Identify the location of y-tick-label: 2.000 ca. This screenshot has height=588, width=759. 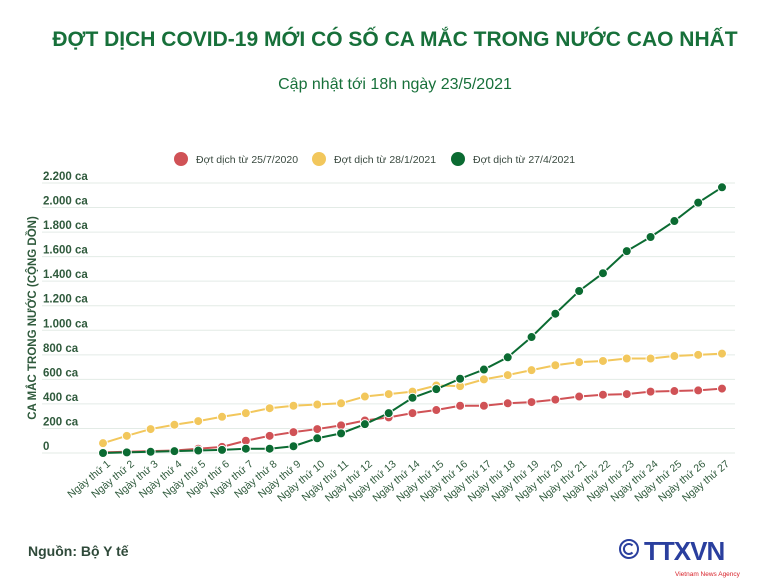
(65, 202).